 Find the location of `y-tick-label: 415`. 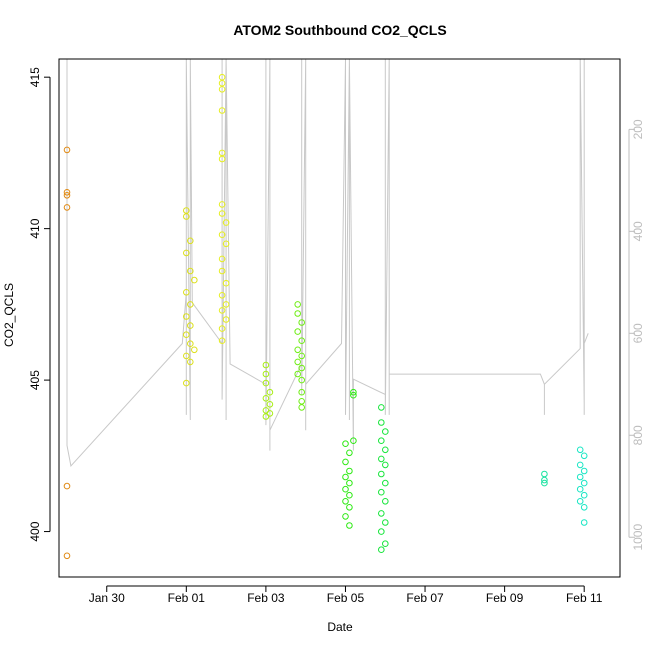

y-tick-label: 415 is located at coordinates (35, 77).